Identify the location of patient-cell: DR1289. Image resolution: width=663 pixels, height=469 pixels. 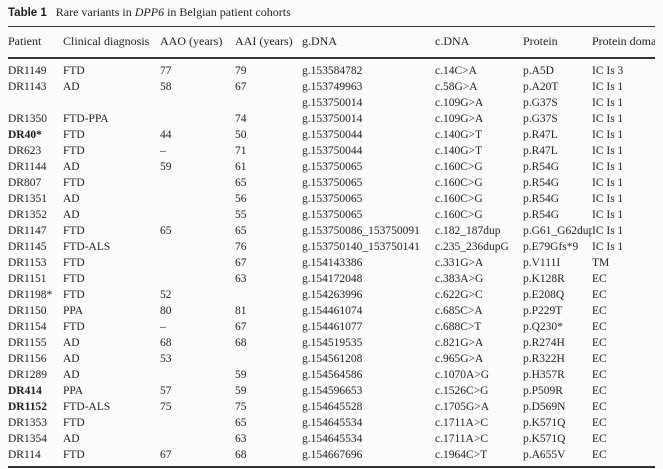
(27, 375).